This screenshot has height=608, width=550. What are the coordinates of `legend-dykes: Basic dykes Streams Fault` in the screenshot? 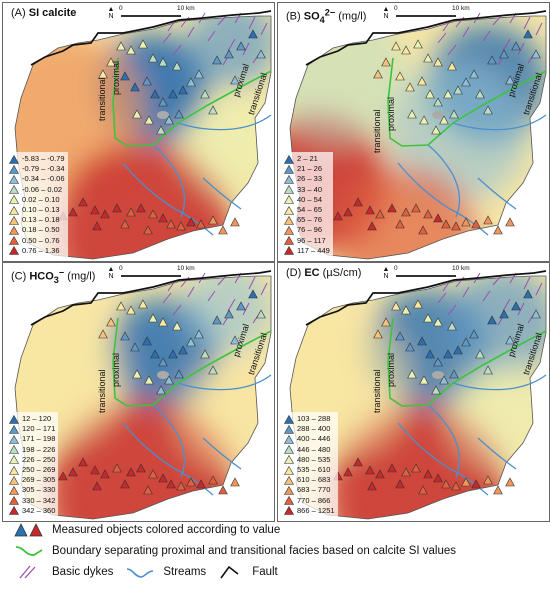 It's located at (146, 572).